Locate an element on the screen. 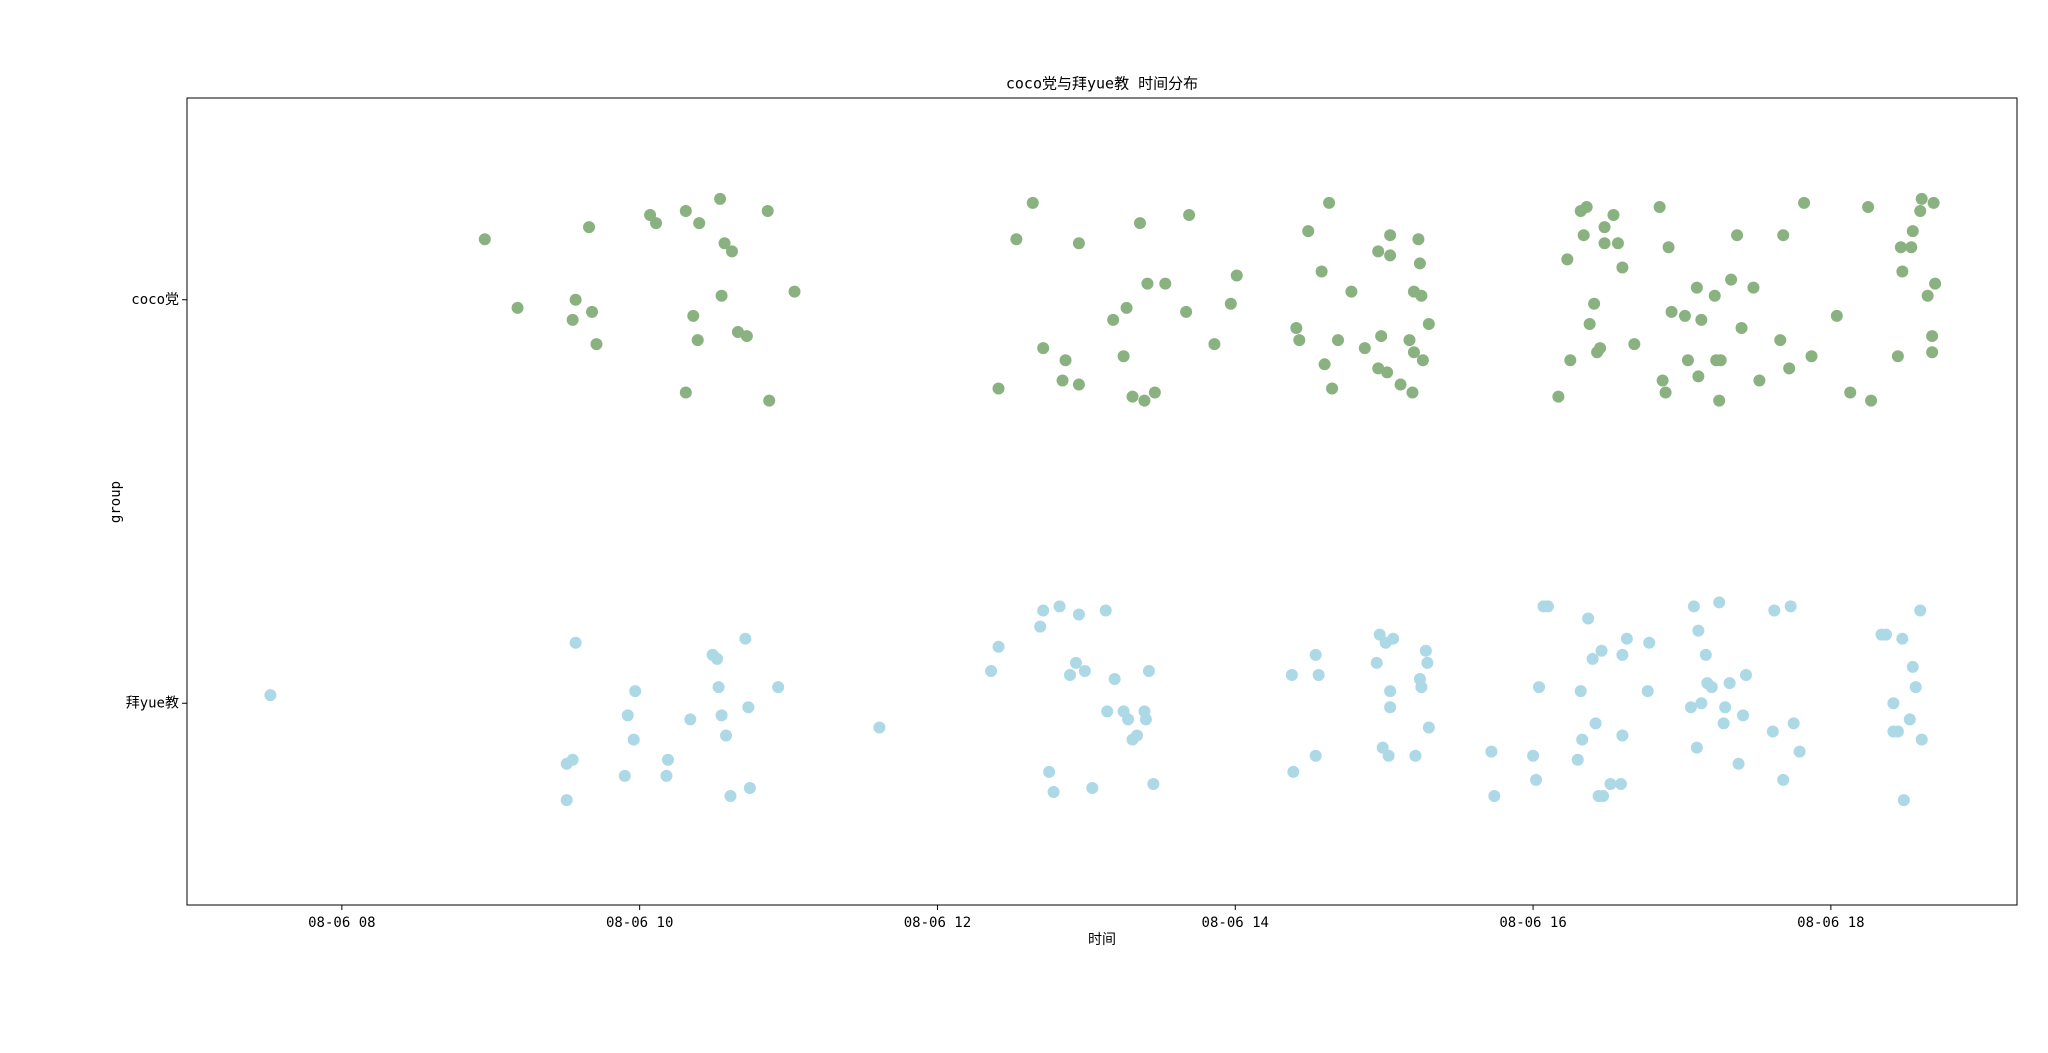 This screenshot has height=1053, width=2048. y-tick-label: 拜yue教 is located at coordinates (152, 703).